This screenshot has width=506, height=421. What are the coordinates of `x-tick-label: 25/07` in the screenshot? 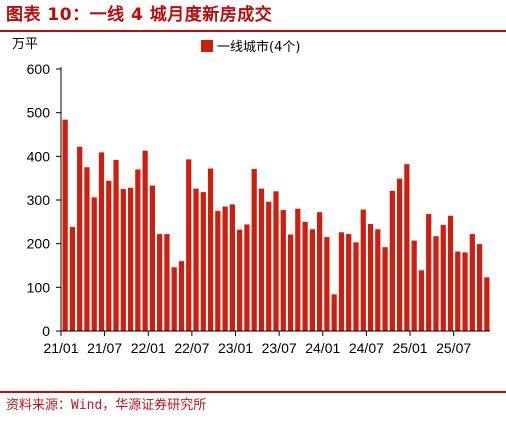 It's located at (453, 348).